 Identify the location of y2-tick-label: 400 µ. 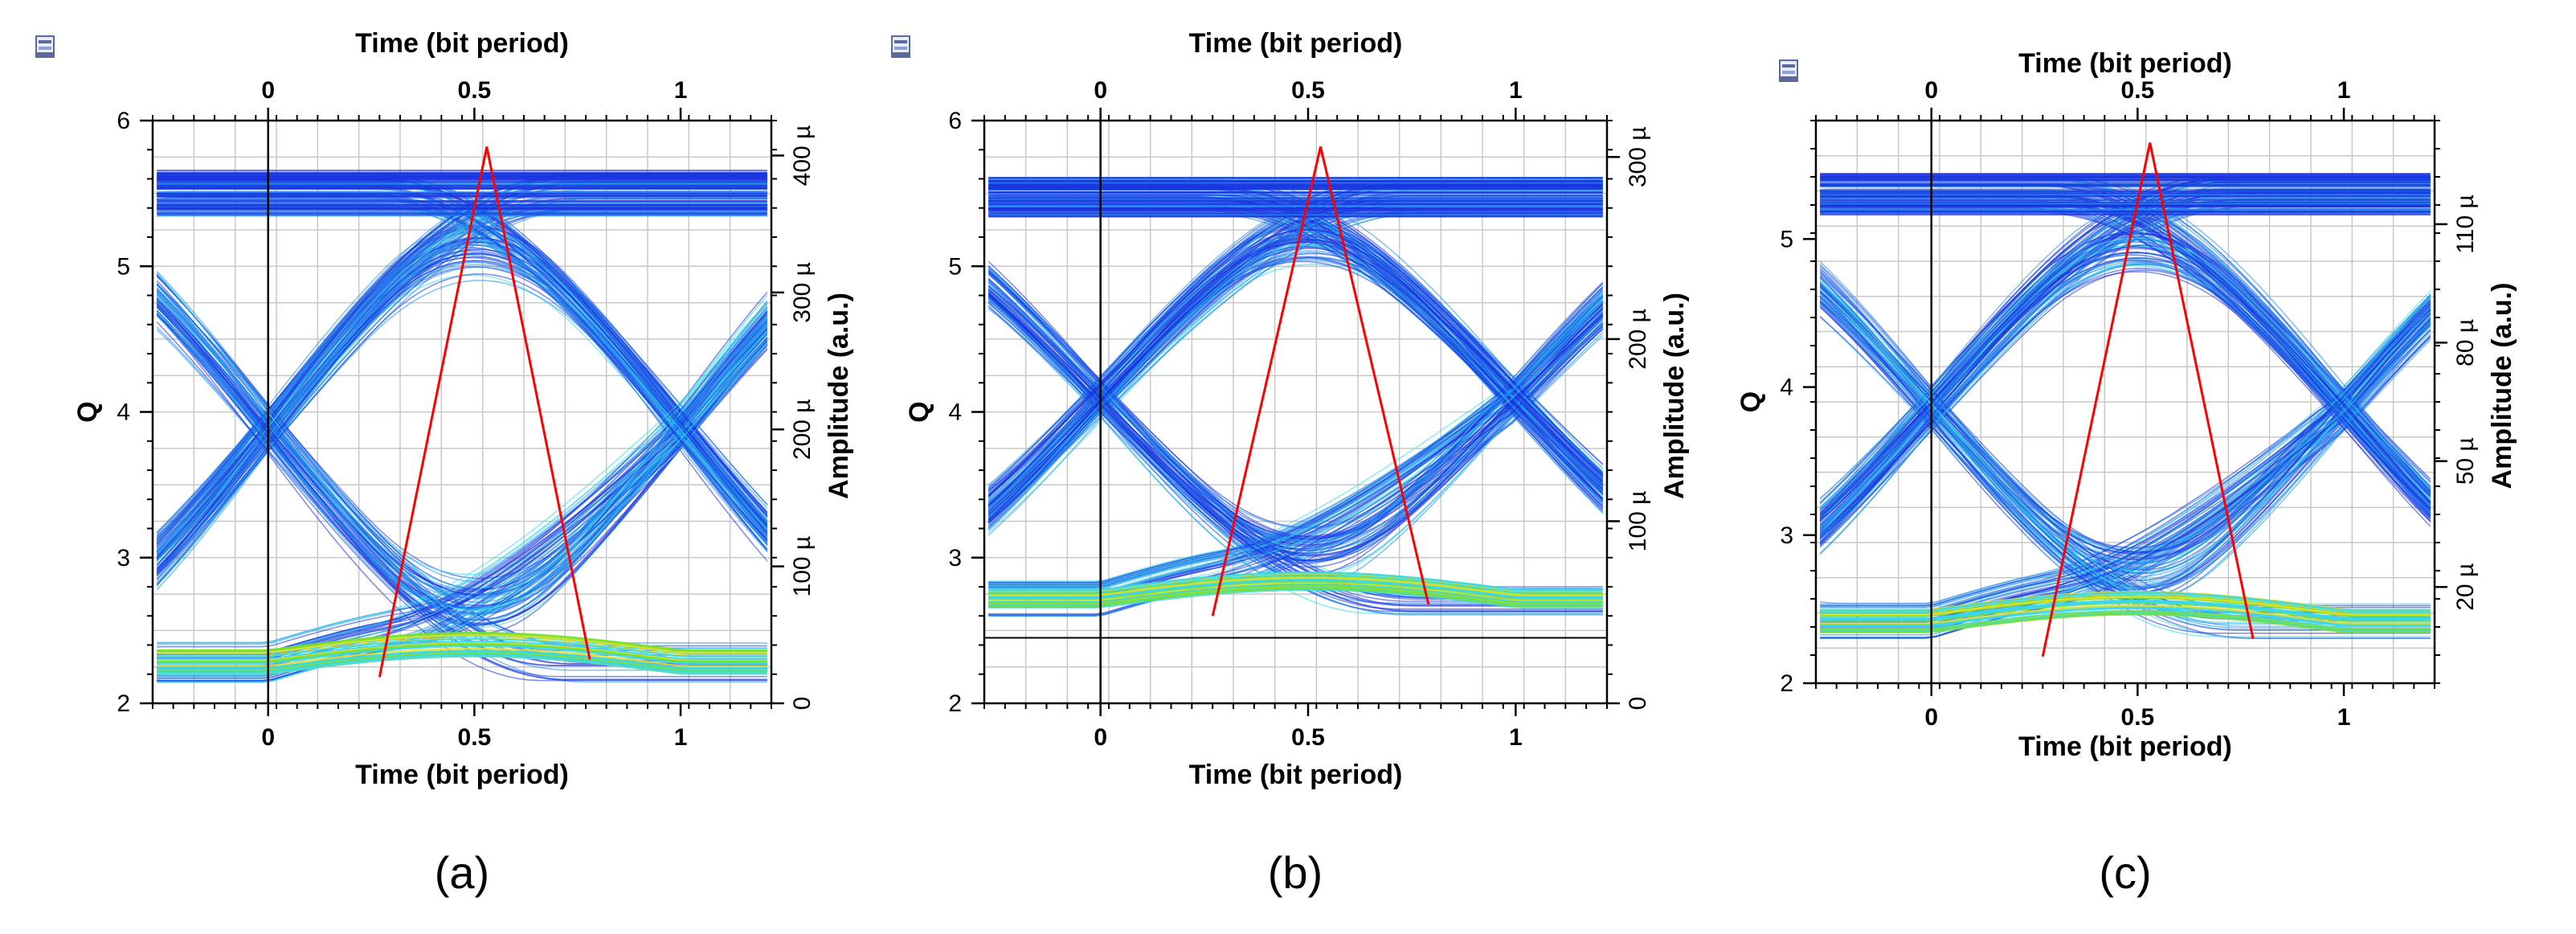
(803, 155).